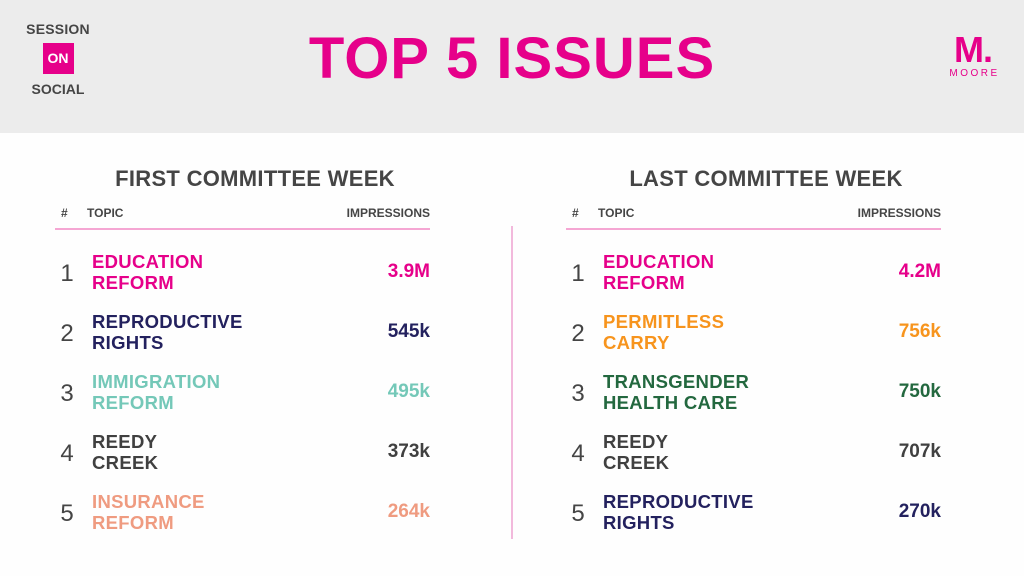  Describe the element at coordinates (973, 49) in the screenshot. I see `moore-logo-mark: M.` at that location.